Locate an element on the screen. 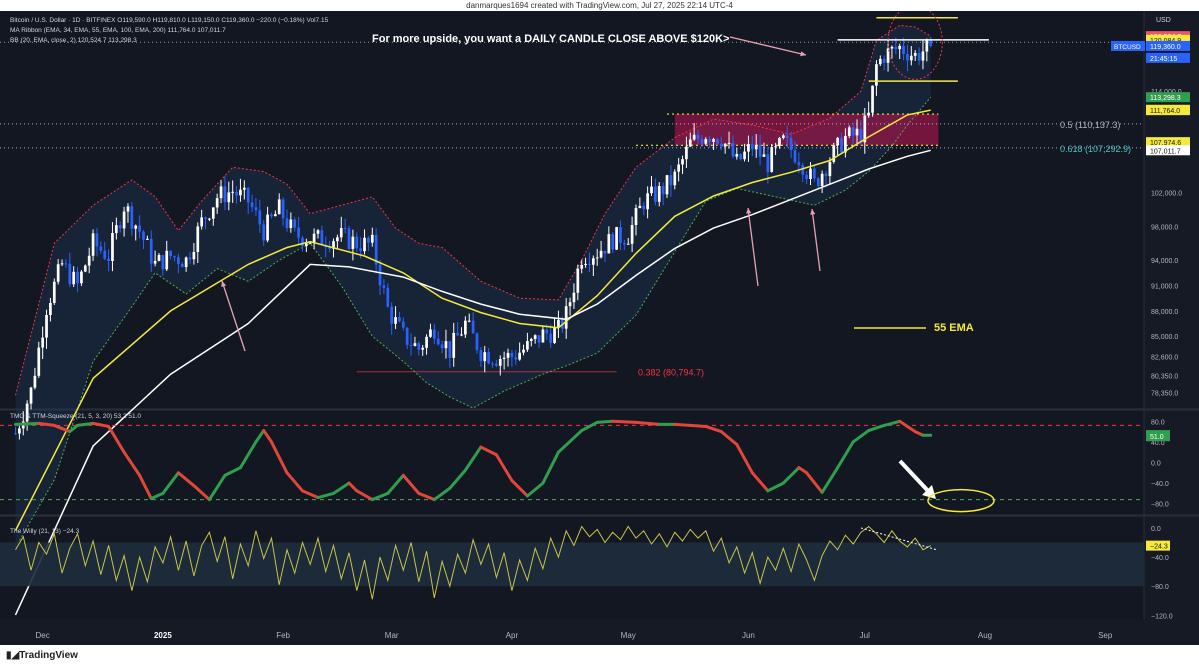 The width and height of the screenshot is (1199, 667). time-axis-label: 2025 is located at coordinates (163, 635).